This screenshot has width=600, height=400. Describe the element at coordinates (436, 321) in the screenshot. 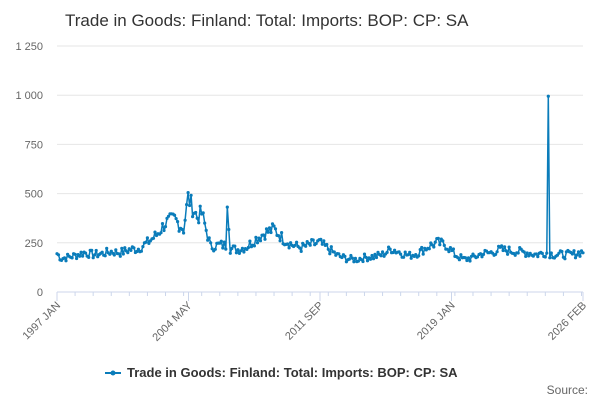

I see `x-tick-label: 2019 JAN` at that location.